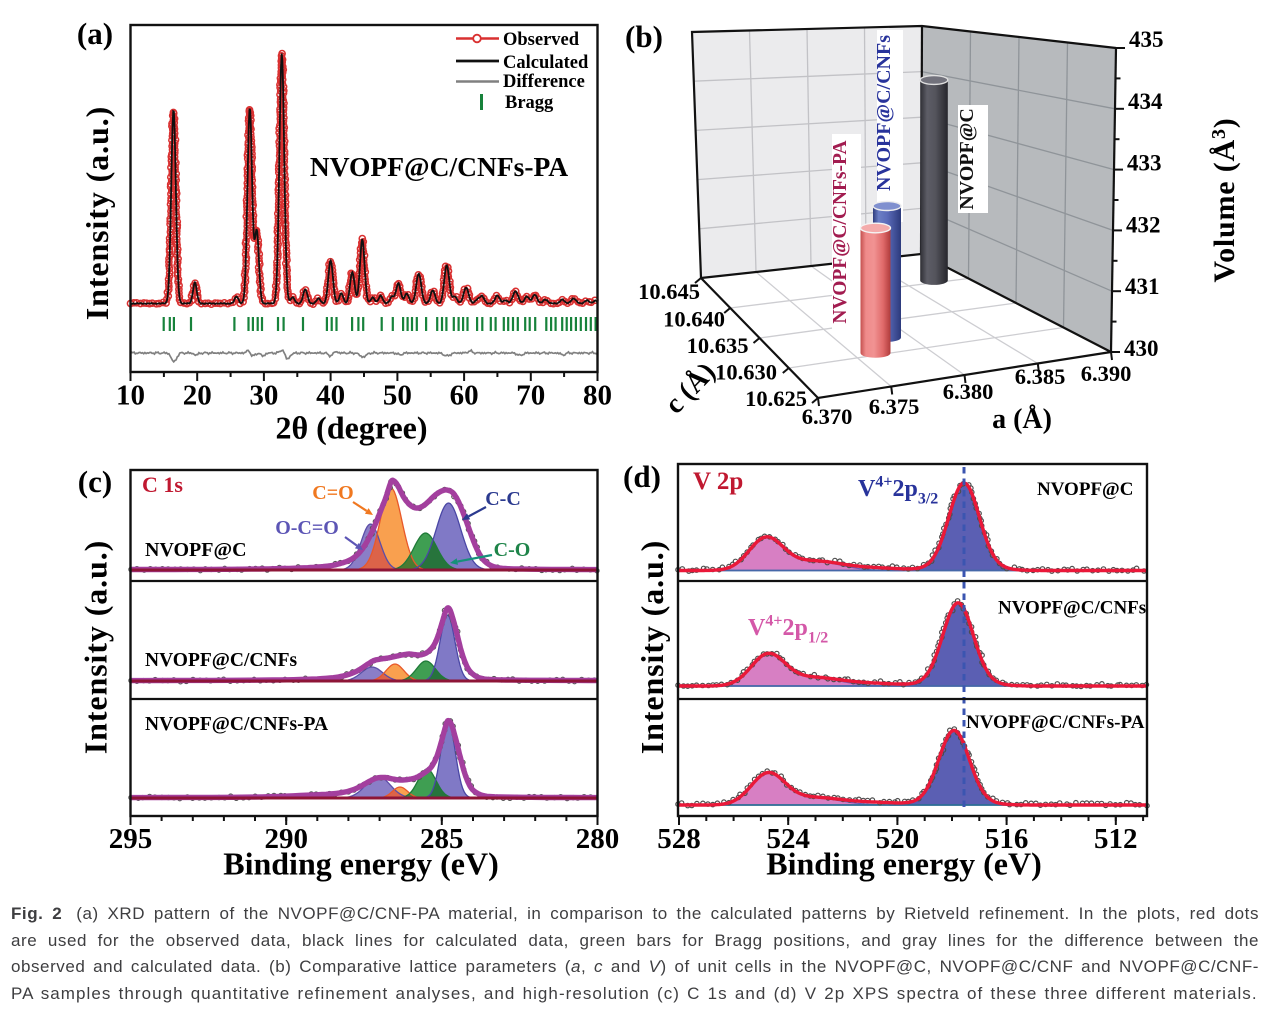 The image size is (1270, 1009). What do you see at coordinates (1224, 199) in the screenshot?
I see `svg-text: Volume (Å3)` at bounding box center [1224, 199].